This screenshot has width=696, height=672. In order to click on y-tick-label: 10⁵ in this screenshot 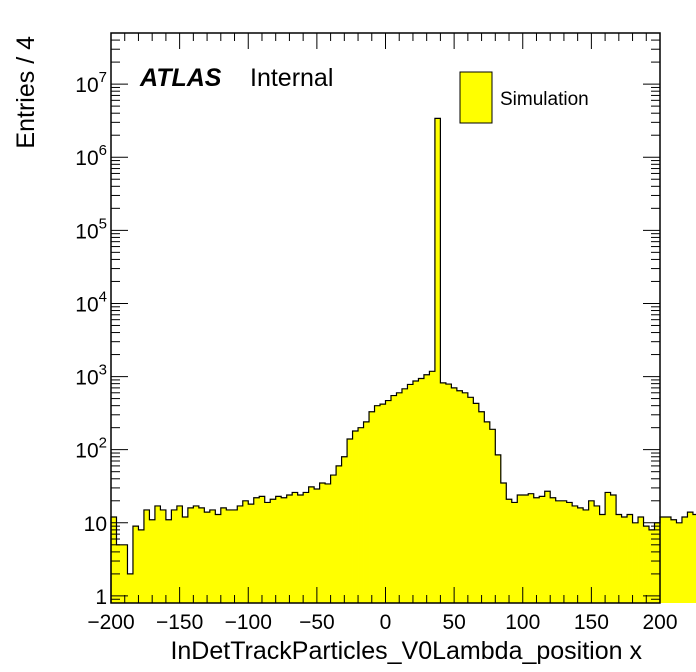, I will do `click(91, 229)`.